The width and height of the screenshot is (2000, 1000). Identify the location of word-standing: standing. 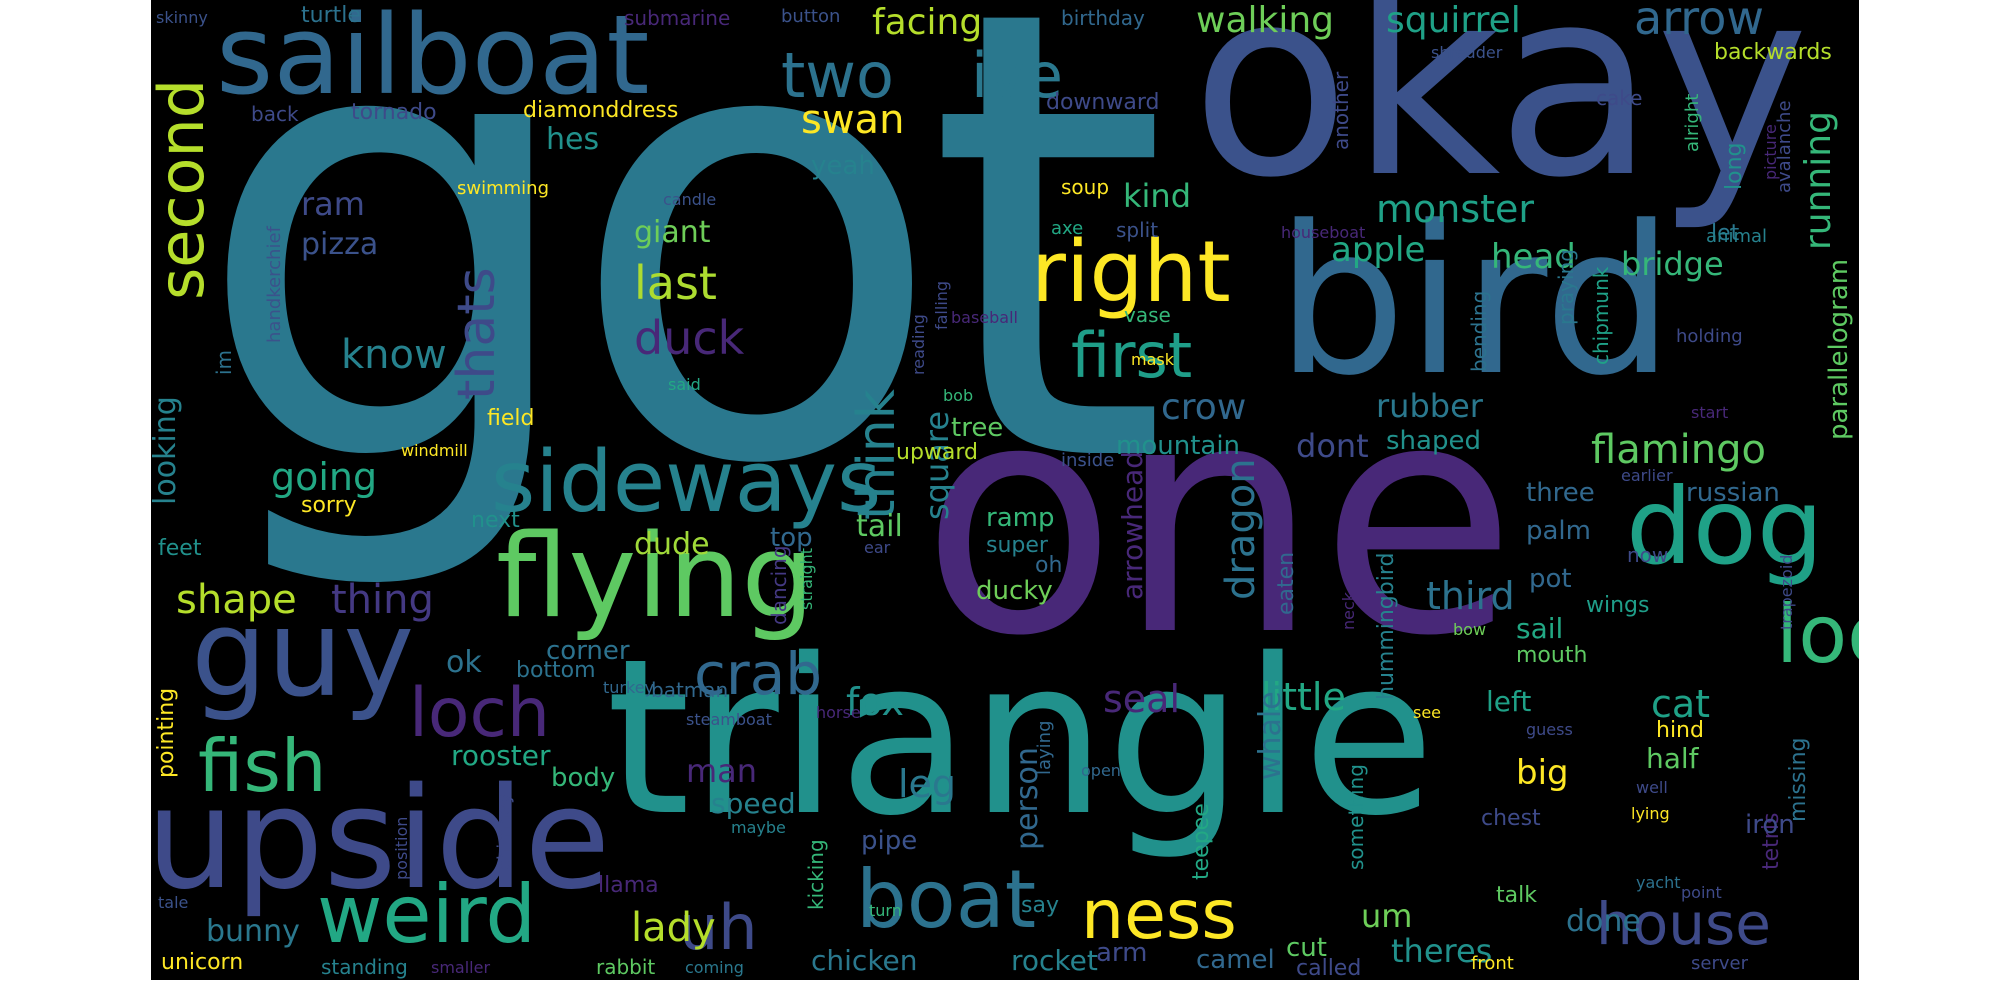
(364, 967).